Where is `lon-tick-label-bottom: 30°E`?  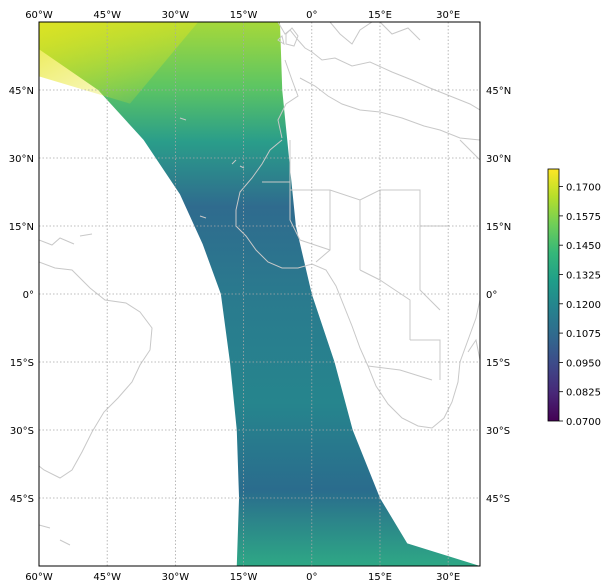 lon-tick-label-bottom: 30°E is located at coordinates (448, 577).